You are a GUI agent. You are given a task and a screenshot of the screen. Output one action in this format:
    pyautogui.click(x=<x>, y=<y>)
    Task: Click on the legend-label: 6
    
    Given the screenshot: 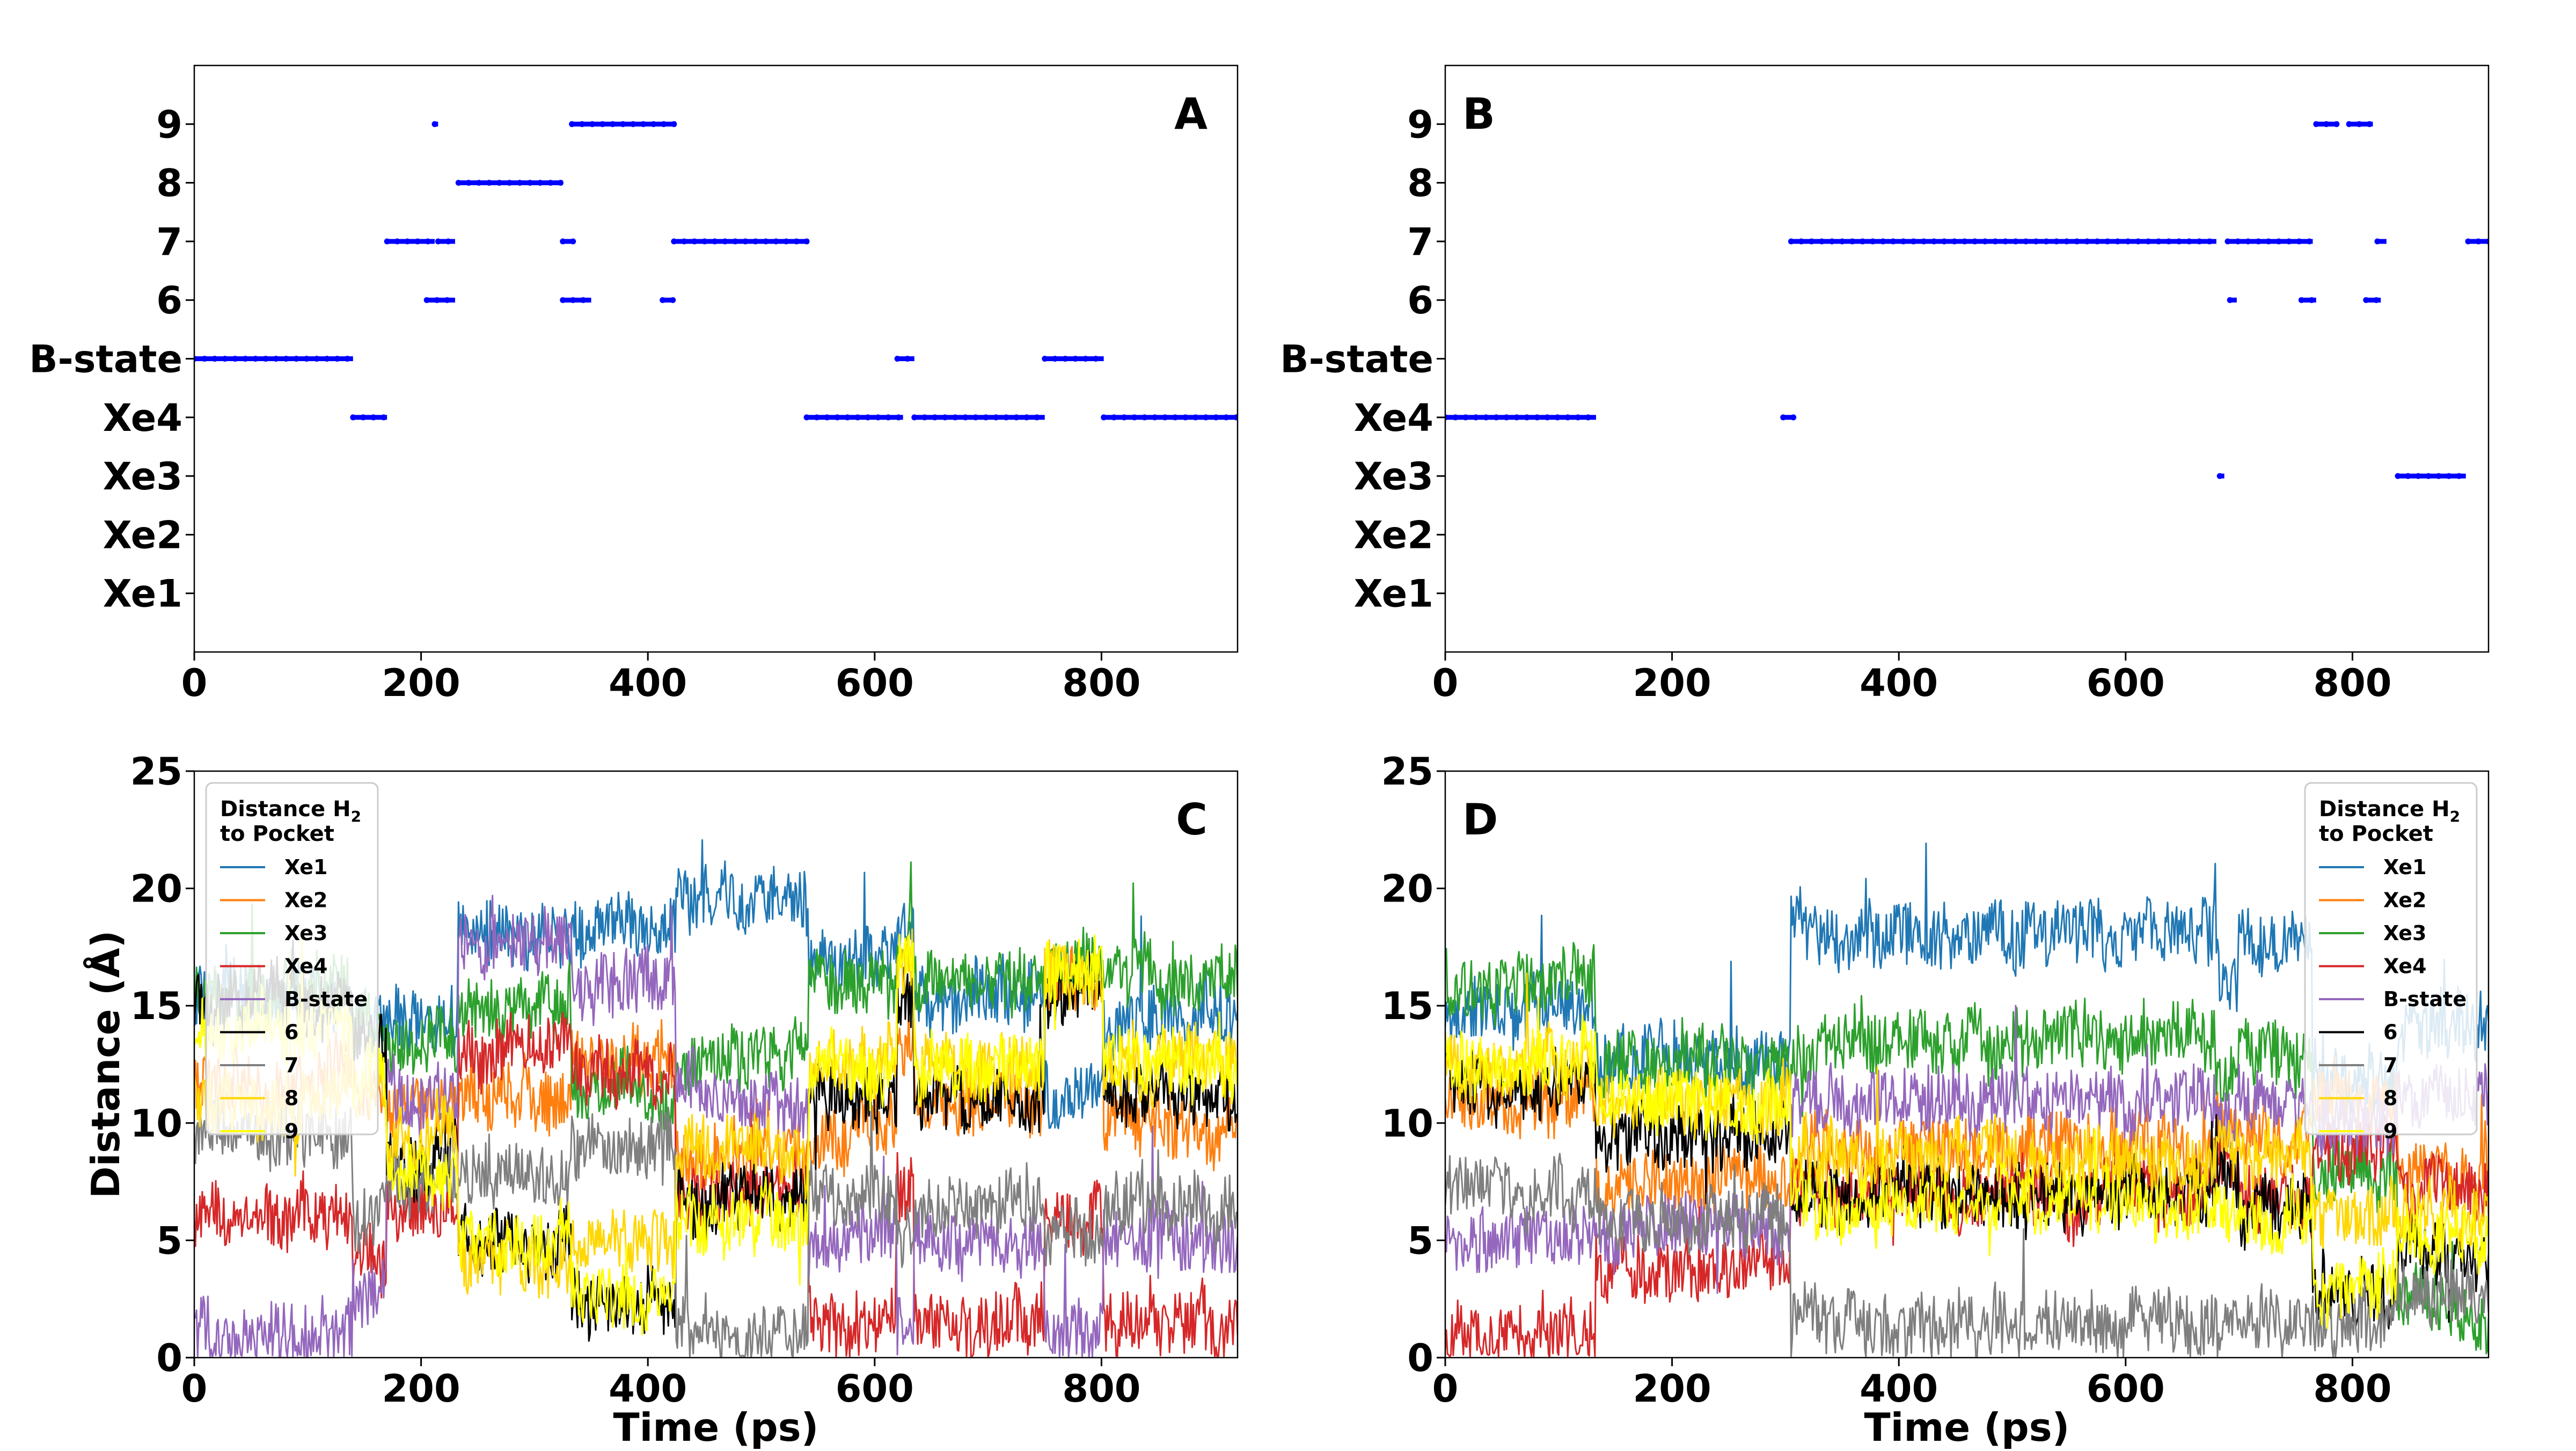 What is the action you would take?
    pyautogui.click(x=291, y=1032)
    